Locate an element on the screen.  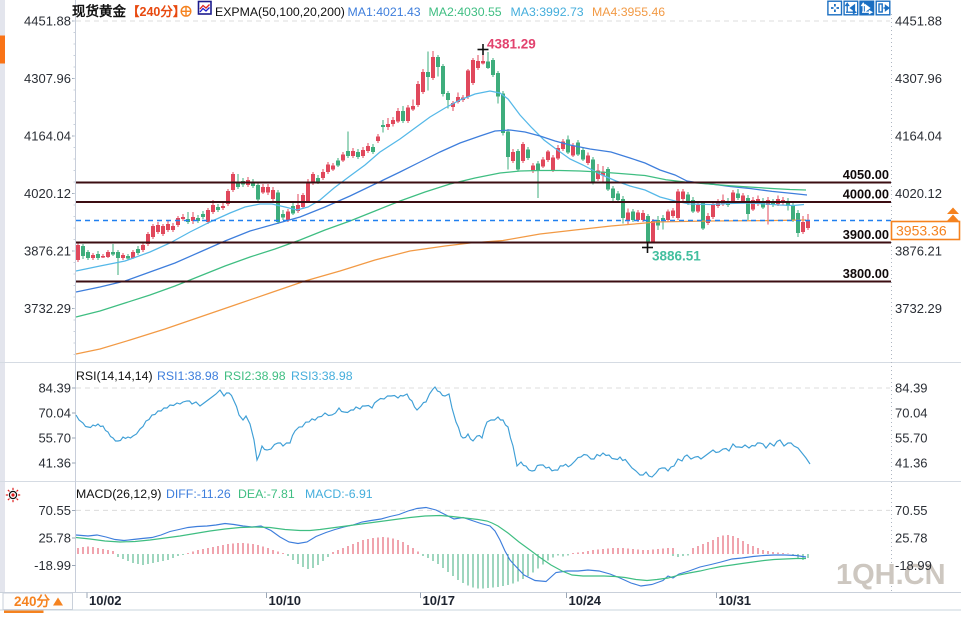
svg-text: MA4:3955.46 is located at coordinates (628, 12).